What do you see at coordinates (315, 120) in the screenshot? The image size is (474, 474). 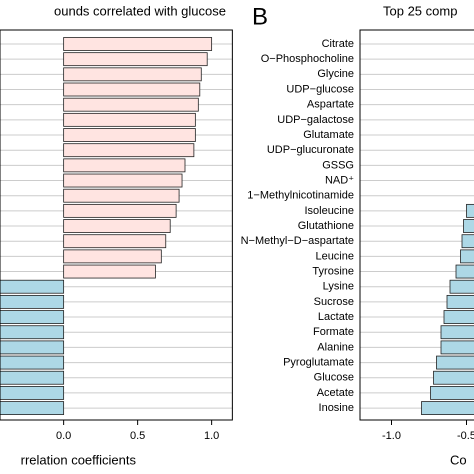 I see `category-label: UDP−galactose` at bounding box center [315, 120].